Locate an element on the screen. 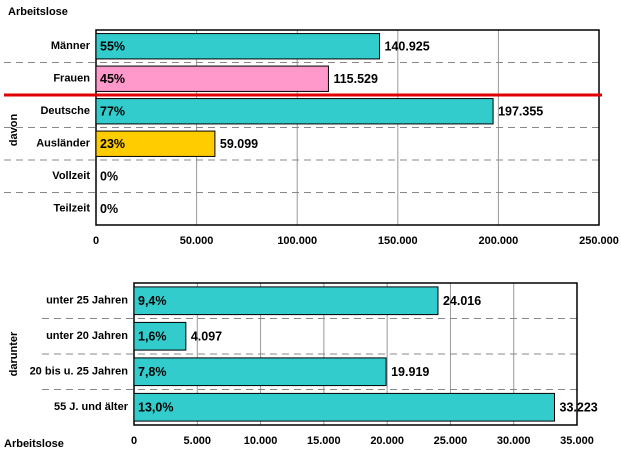  category-label: 20 bis u. 25 Jahren is located at coordinates (79, 372).